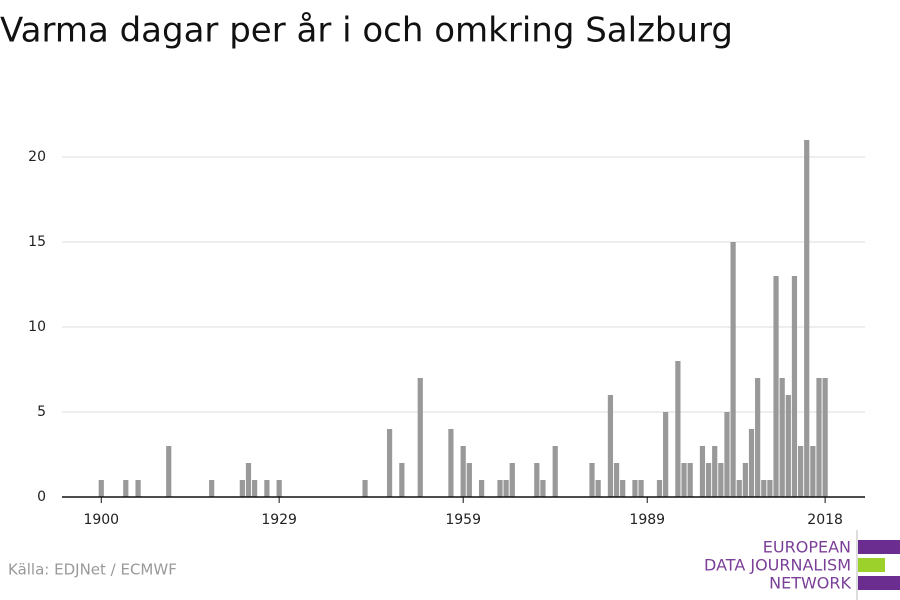 This screenshot has width=900, height=600. What do you see at coordinates (807, 547) in the screenshot?
I see `logo-text: EUROPEAN` at bounding box center [807, 547].